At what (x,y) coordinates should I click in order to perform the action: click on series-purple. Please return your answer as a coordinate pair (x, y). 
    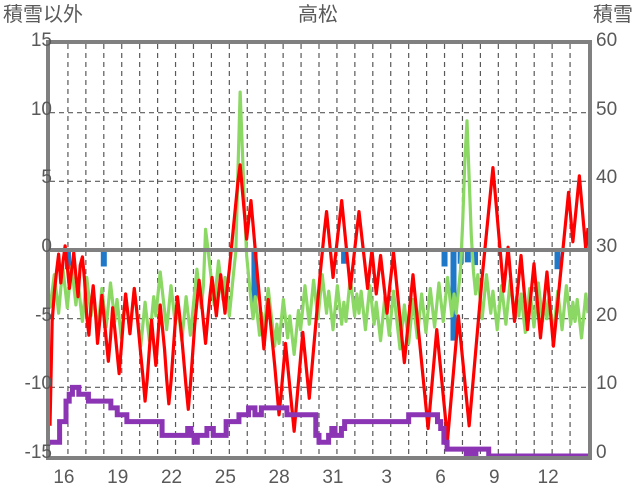
    Looking at the image, I should click on (319, 420).